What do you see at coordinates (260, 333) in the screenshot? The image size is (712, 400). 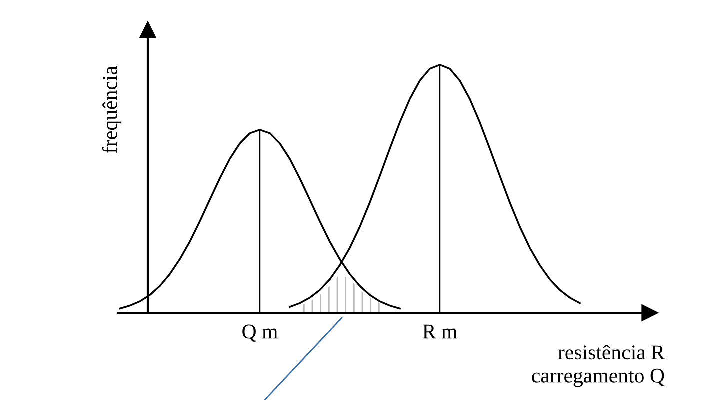 I see `x-tick-label: Q m` at bounding box center [260, 333].